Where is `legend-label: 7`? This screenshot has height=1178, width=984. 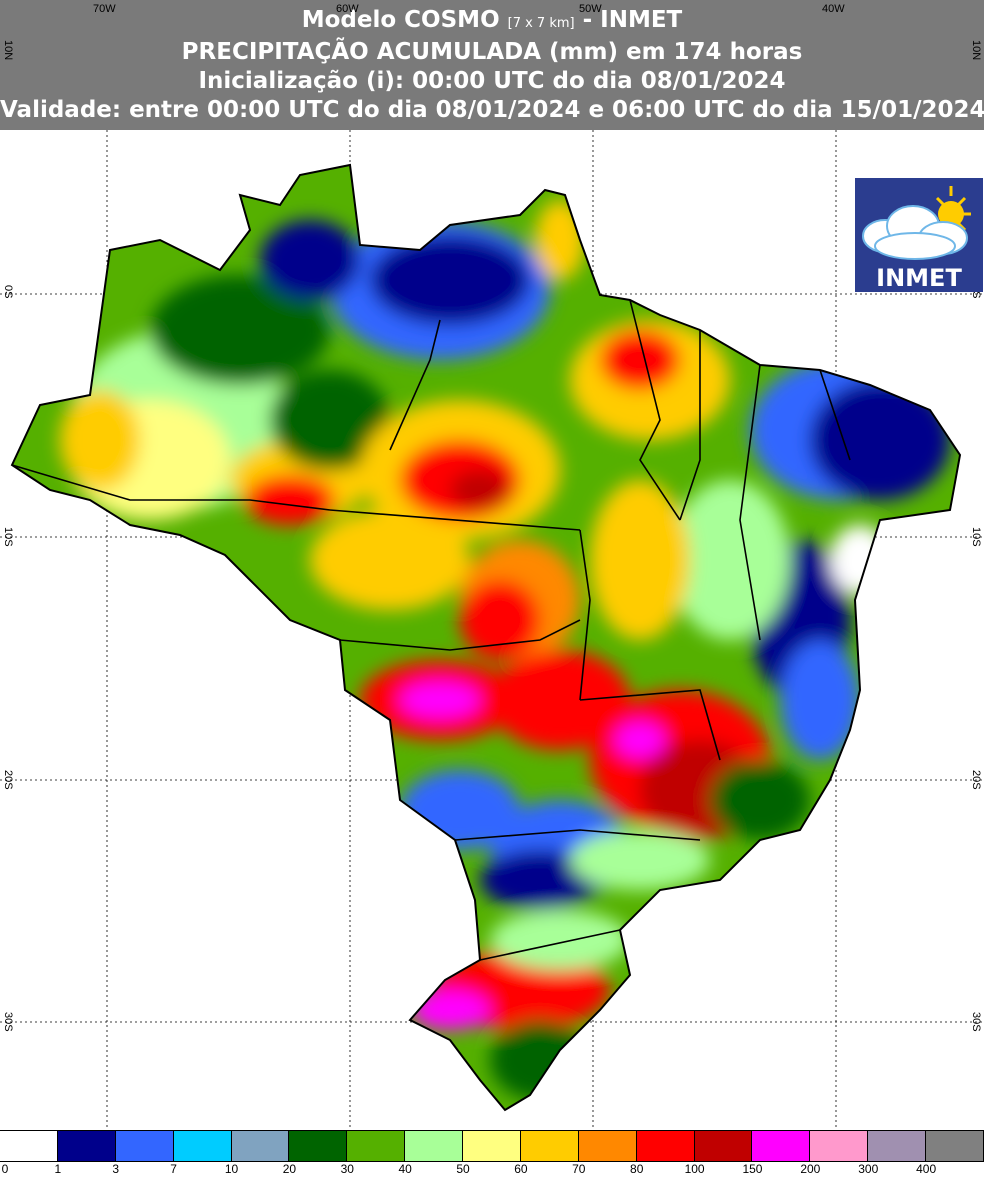
legend-label: 7 is located at coordinates (173, 1169).